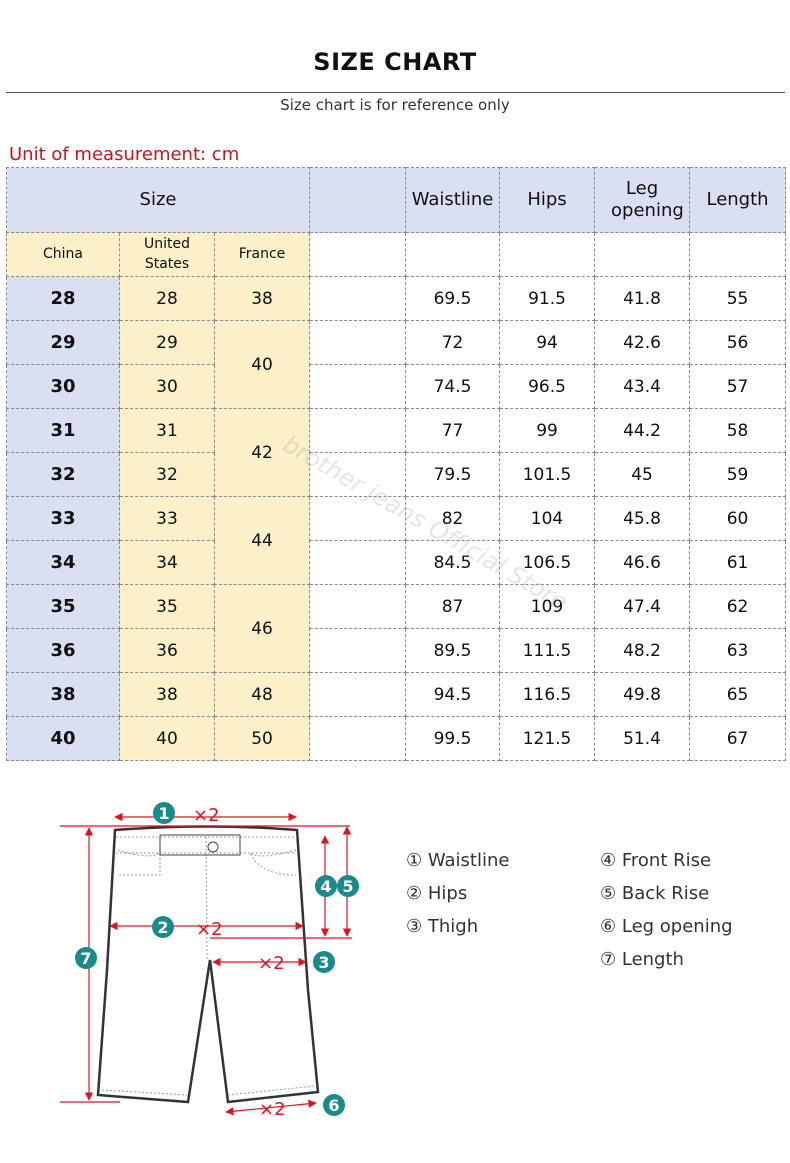 This screenshot has width=790, height=1163. I want to click on france-size: 46, so click(262, 628).